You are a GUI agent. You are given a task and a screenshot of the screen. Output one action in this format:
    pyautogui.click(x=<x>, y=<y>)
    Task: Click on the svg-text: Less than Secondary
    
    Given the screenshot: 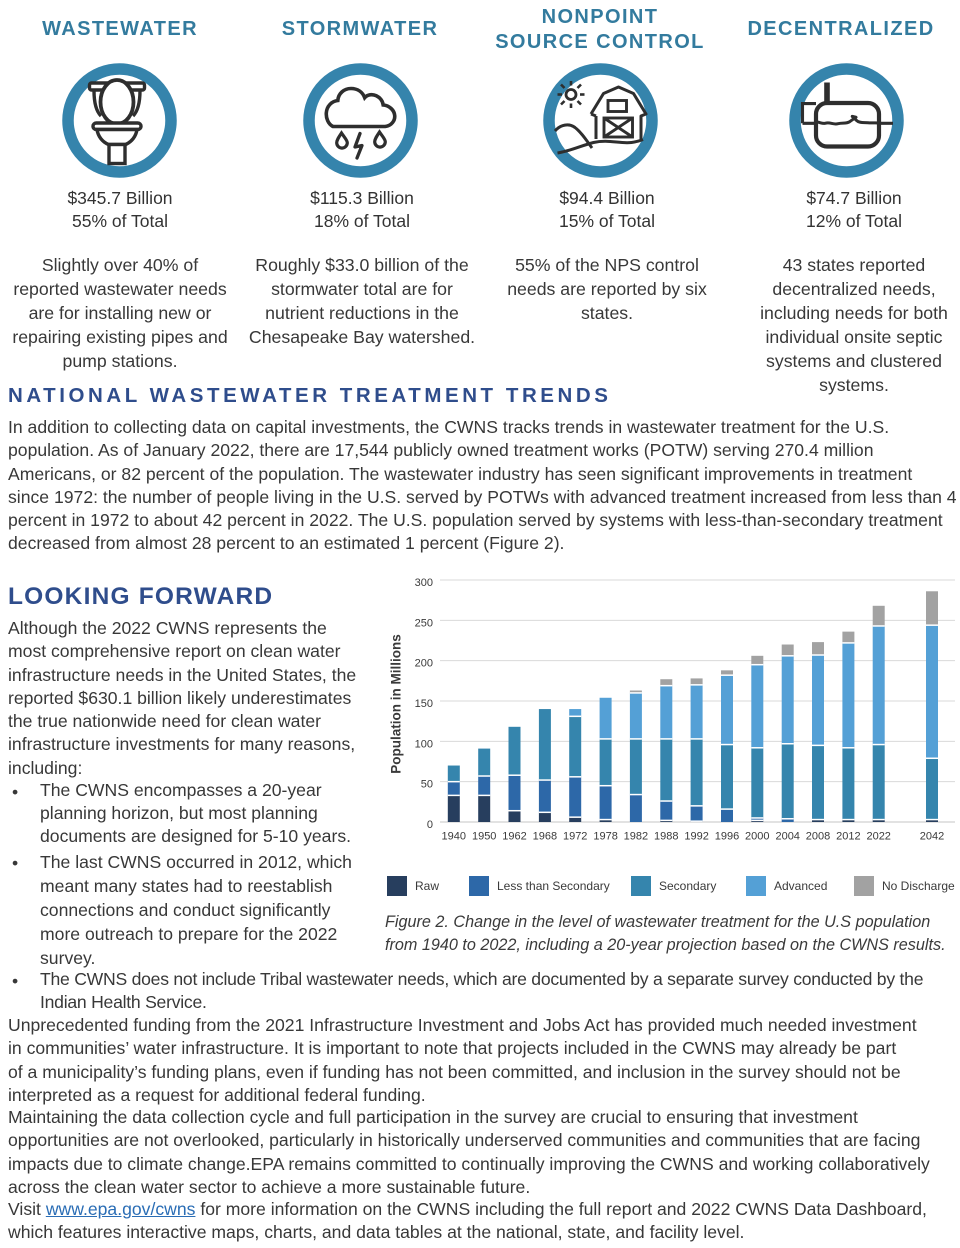 What is the action you would take?
    pyautogui.click(x=553, y=886)
    